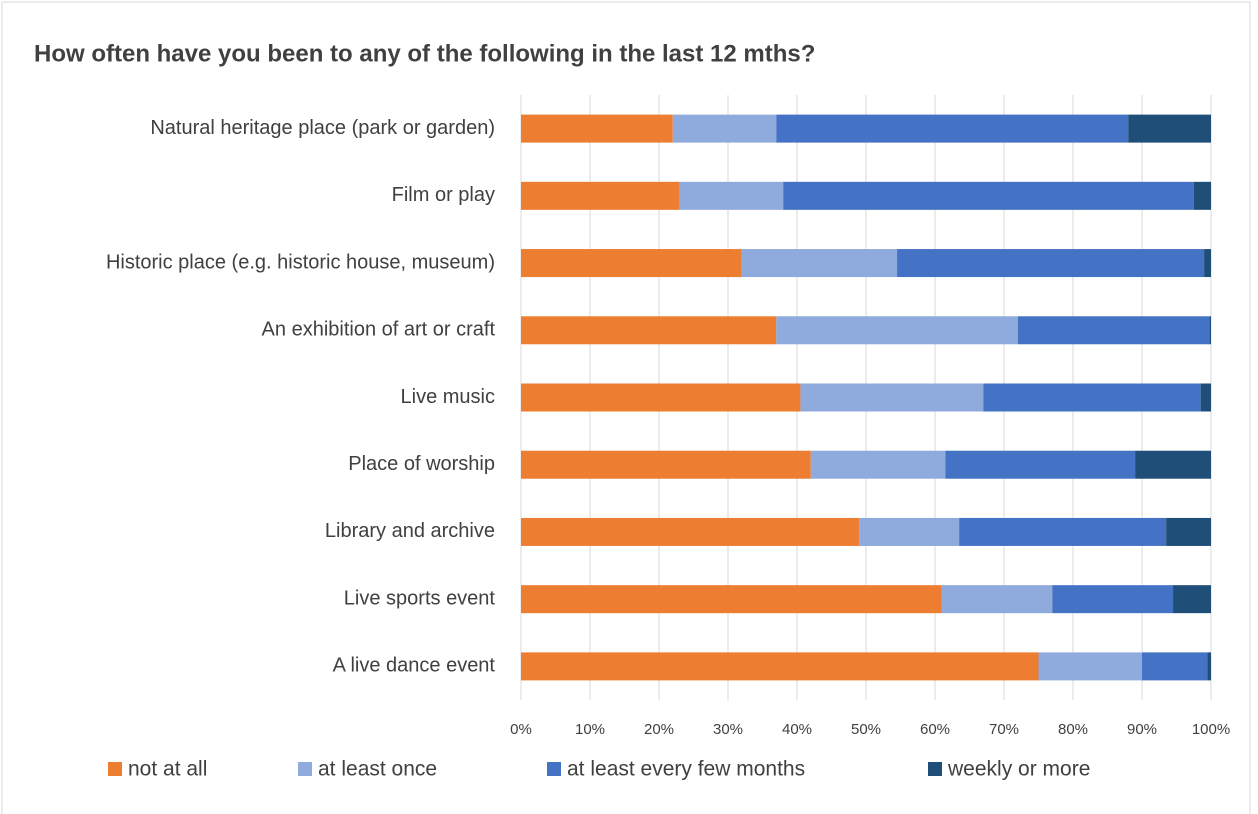 This screenshot has height=814, width=1258. What do you see at coordinates (1004, 729) in the screenshot?
I see `x-tick-label: 70%` at bounding box center [1004, 729].